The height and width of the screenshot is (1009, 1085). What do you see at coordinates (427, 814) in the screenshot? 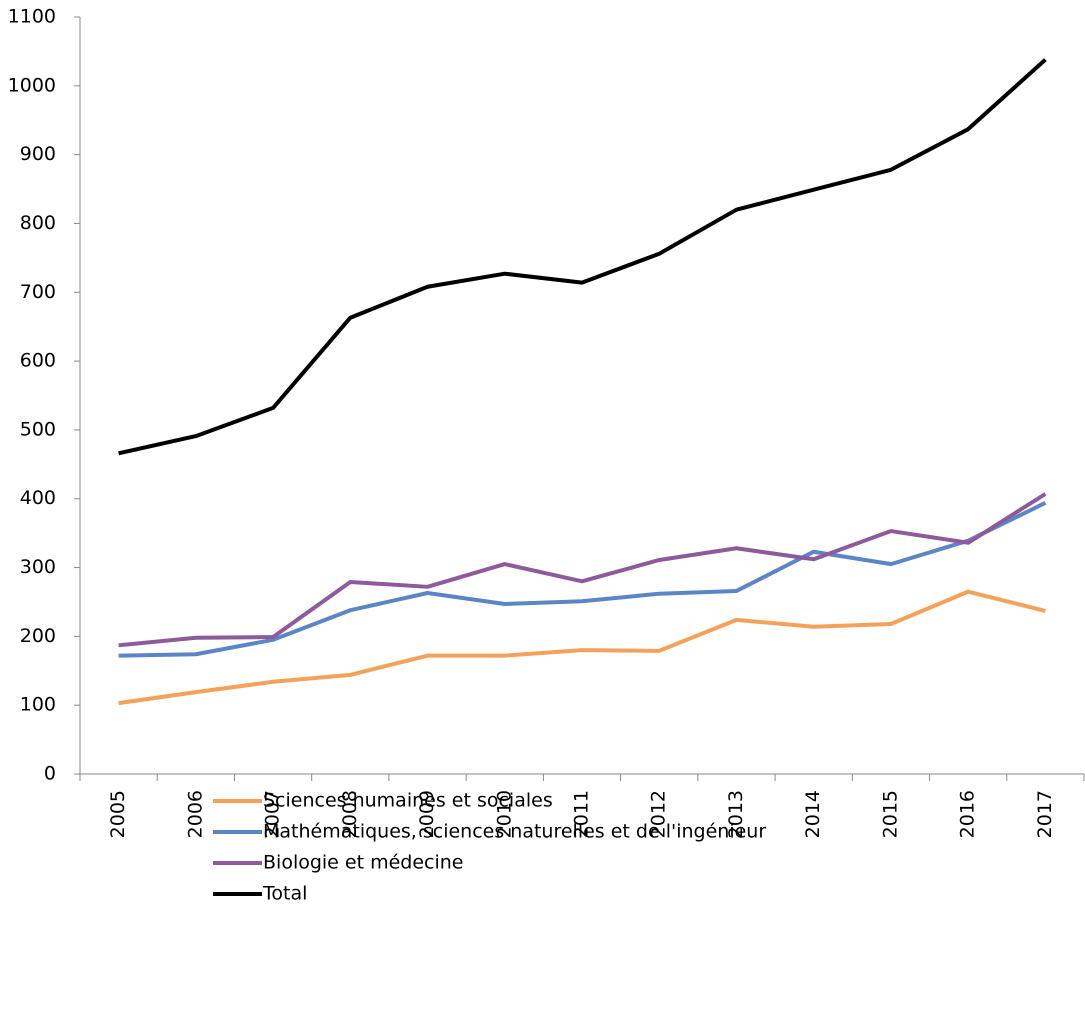
I see `x-tick-label: 2009` at bounding box center [427, 814].